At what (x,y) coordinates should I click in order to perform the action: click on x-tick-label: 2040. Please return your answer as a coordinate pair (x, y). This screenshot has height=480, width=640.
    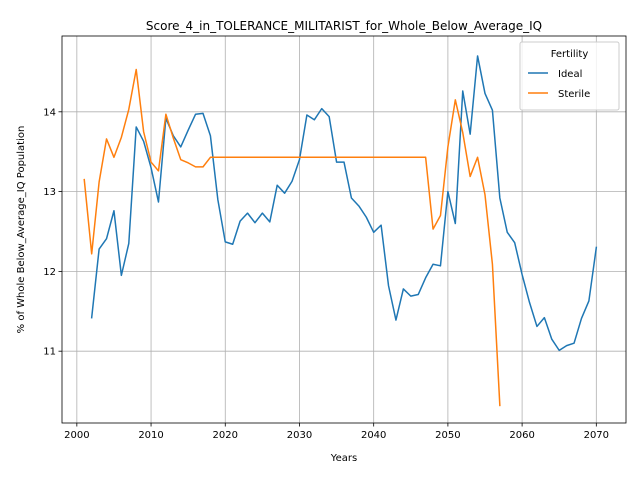
    Looking at the image, I should click on (373, 435).